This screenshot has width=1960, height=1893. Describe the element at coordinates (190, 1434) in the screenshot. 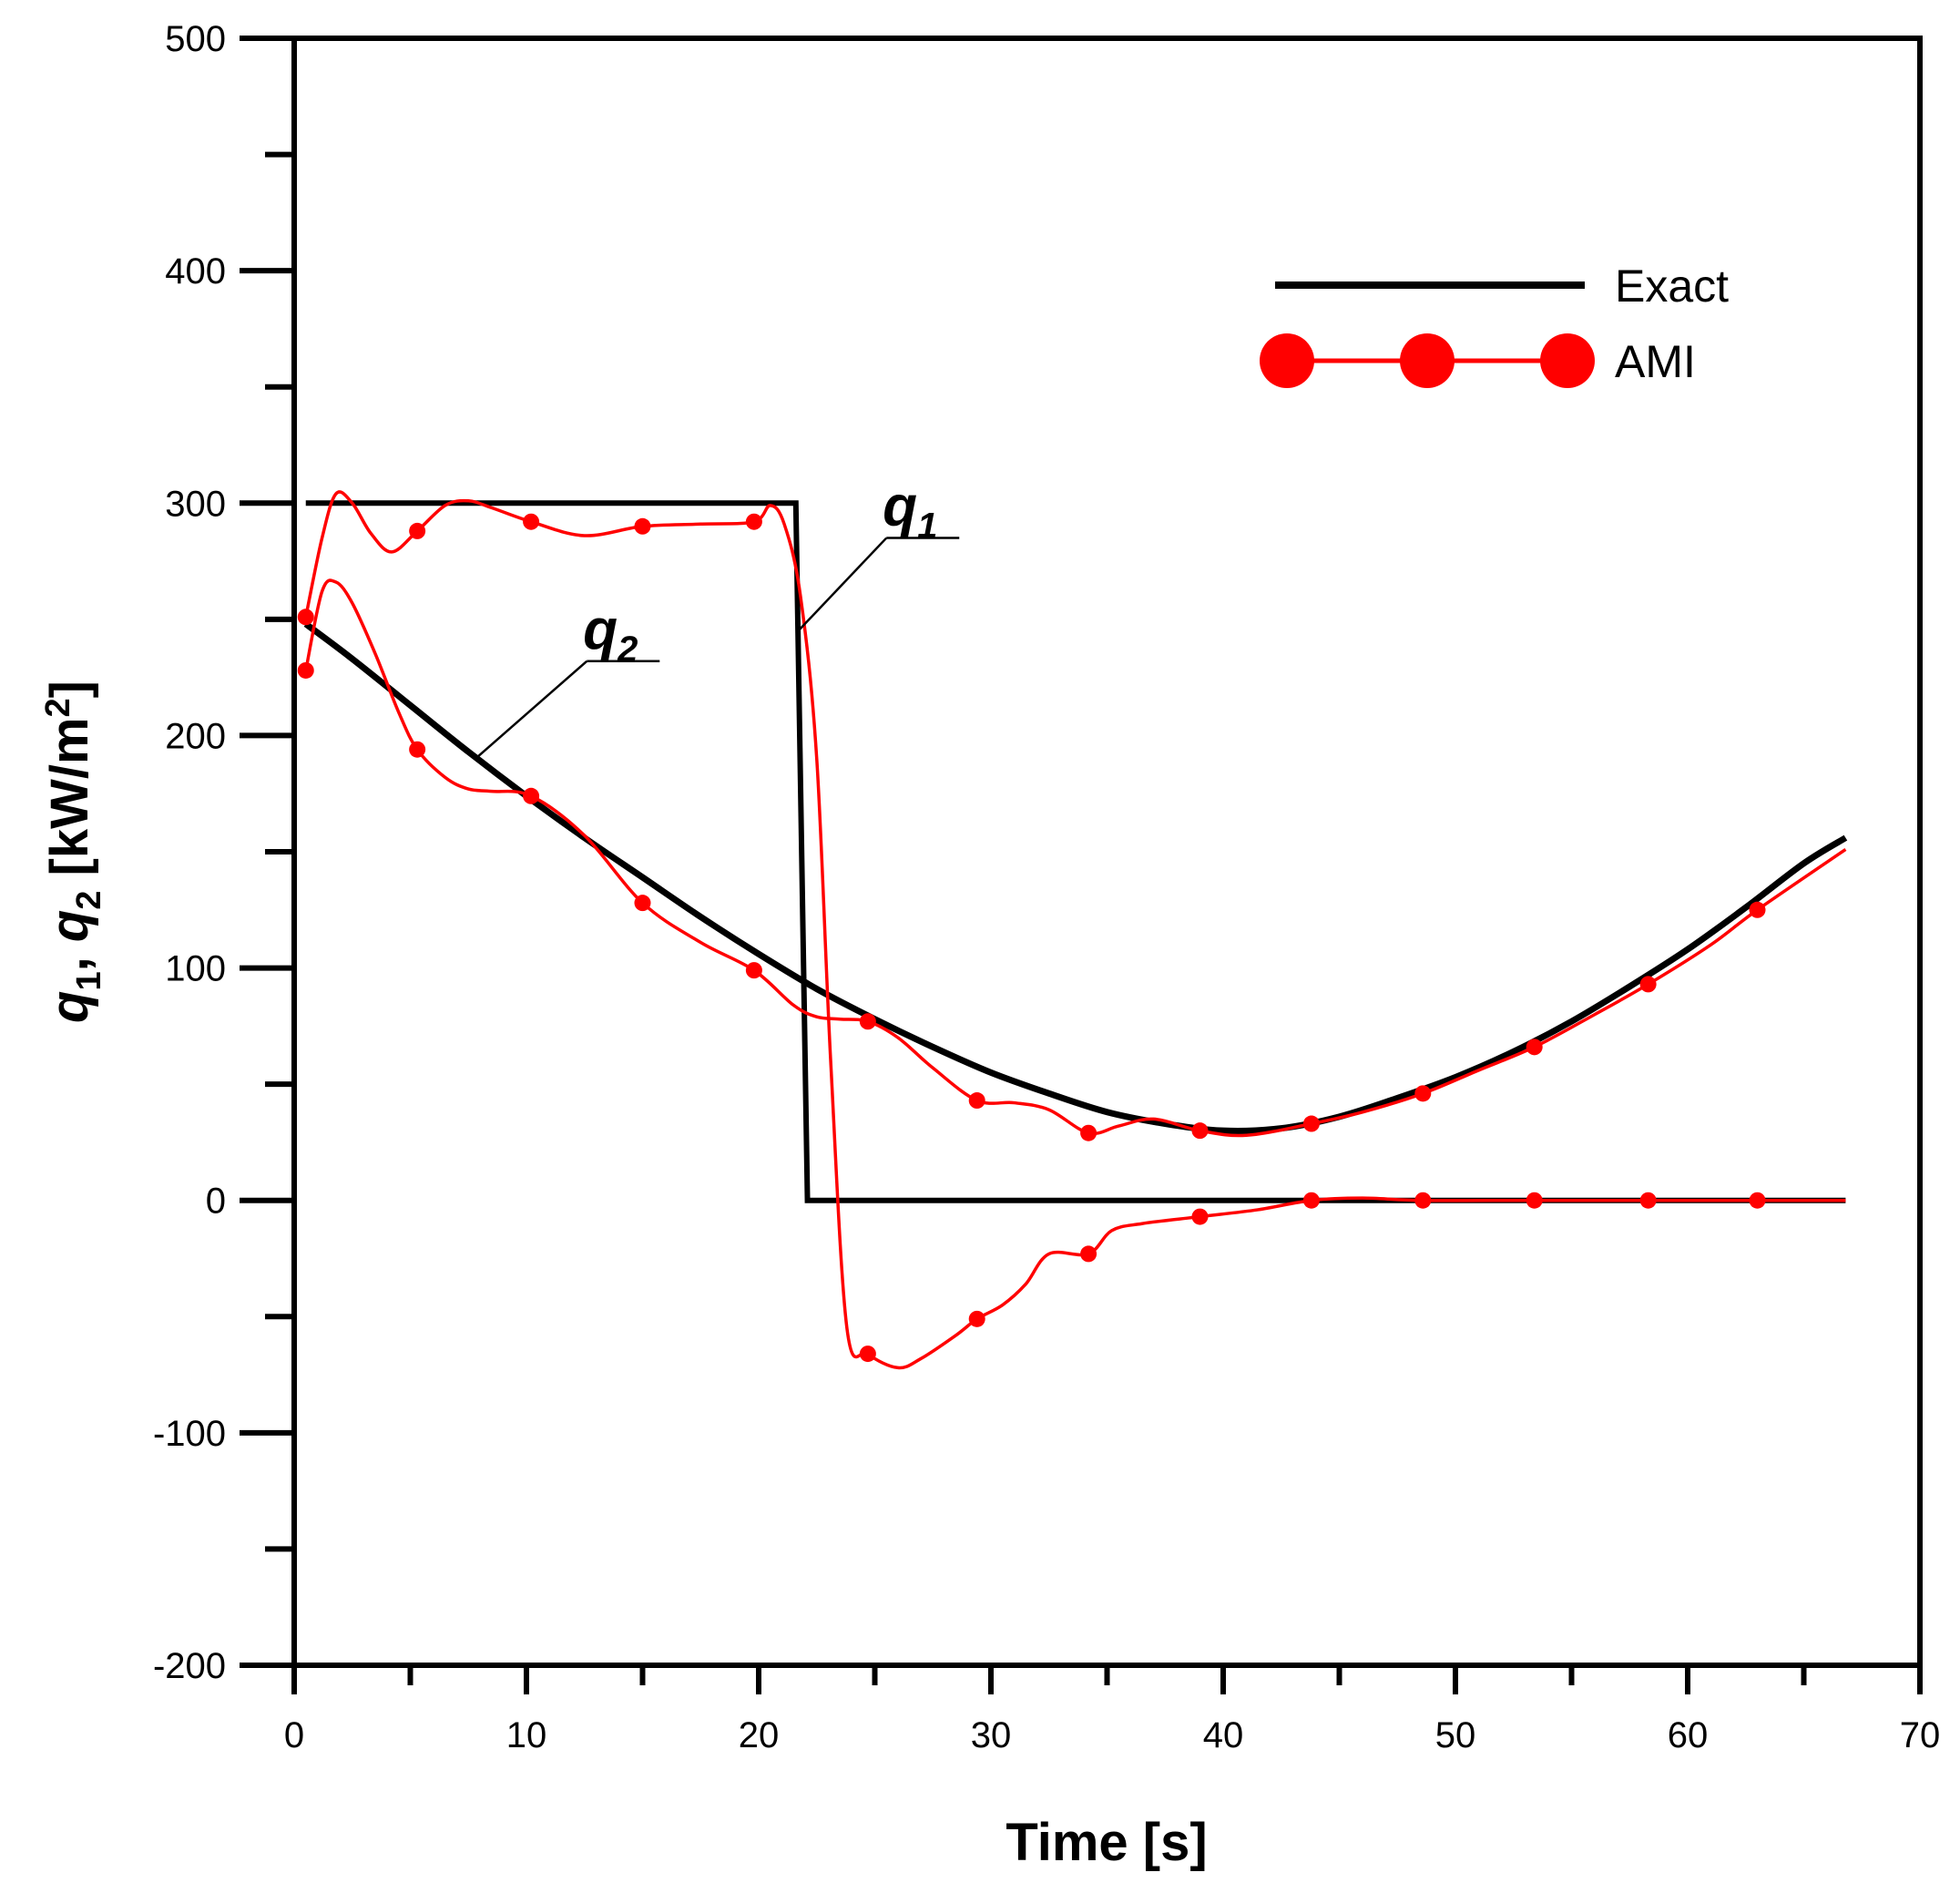

I see `y-tick-label: -100` at that location.